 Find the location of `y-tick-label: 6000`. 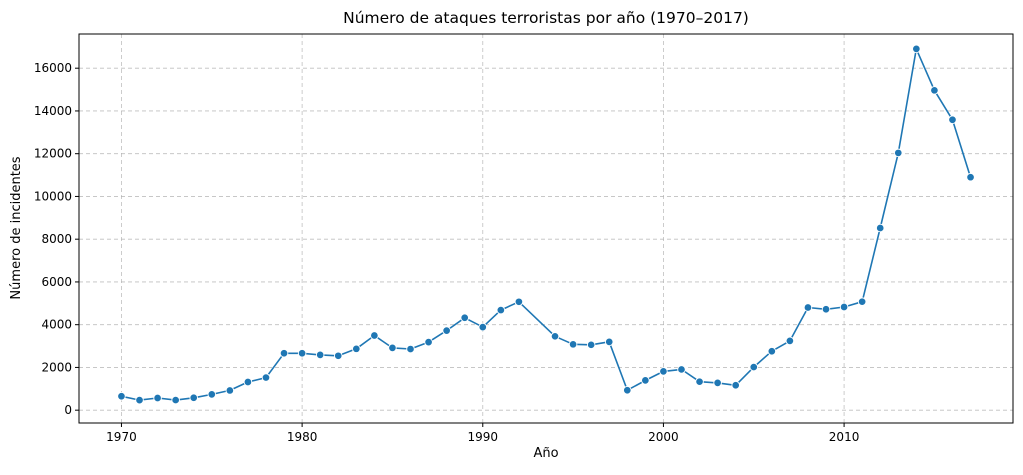

y-tick-label: 6000 is located at coordinates (56, 282).